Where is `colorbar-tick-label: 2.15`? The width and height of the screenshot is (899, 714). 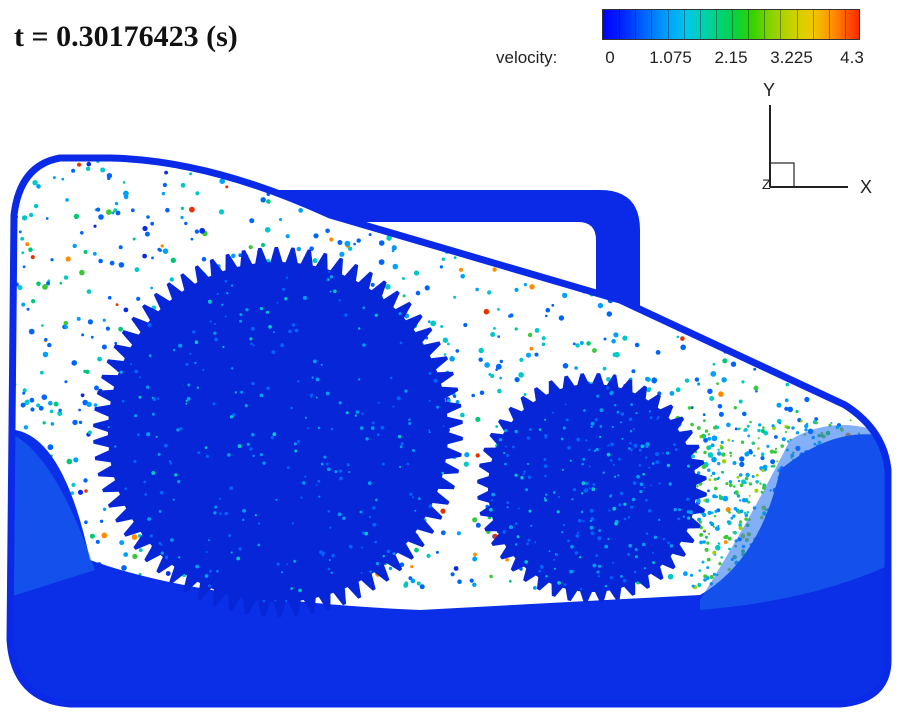
colorbar-tick-label: 2.15 is located at coordinates (731, 57).